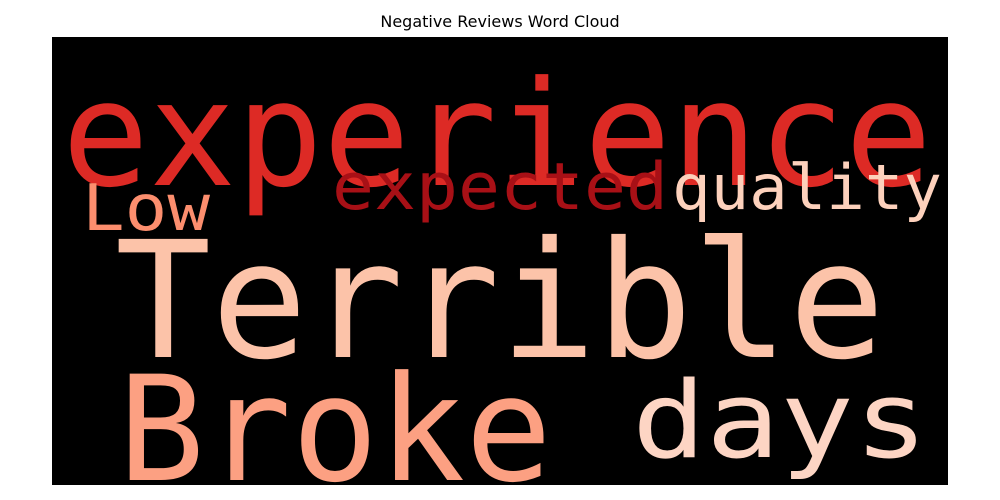  What do you see at coordinates (335, 415) in the screenshot?
I see `word-broke: Broke` at bounding box center [335, 415].